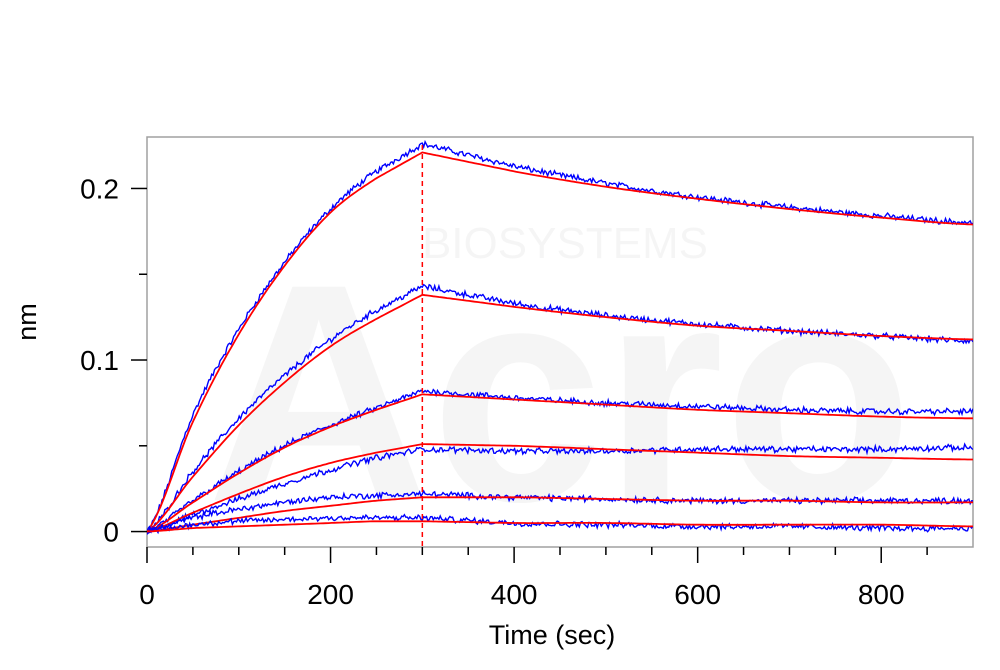  What do you see at coordinates (99, 360) in the screenshot?
I see `y-tick-label: 0.1` at bounding box center [99, 360].